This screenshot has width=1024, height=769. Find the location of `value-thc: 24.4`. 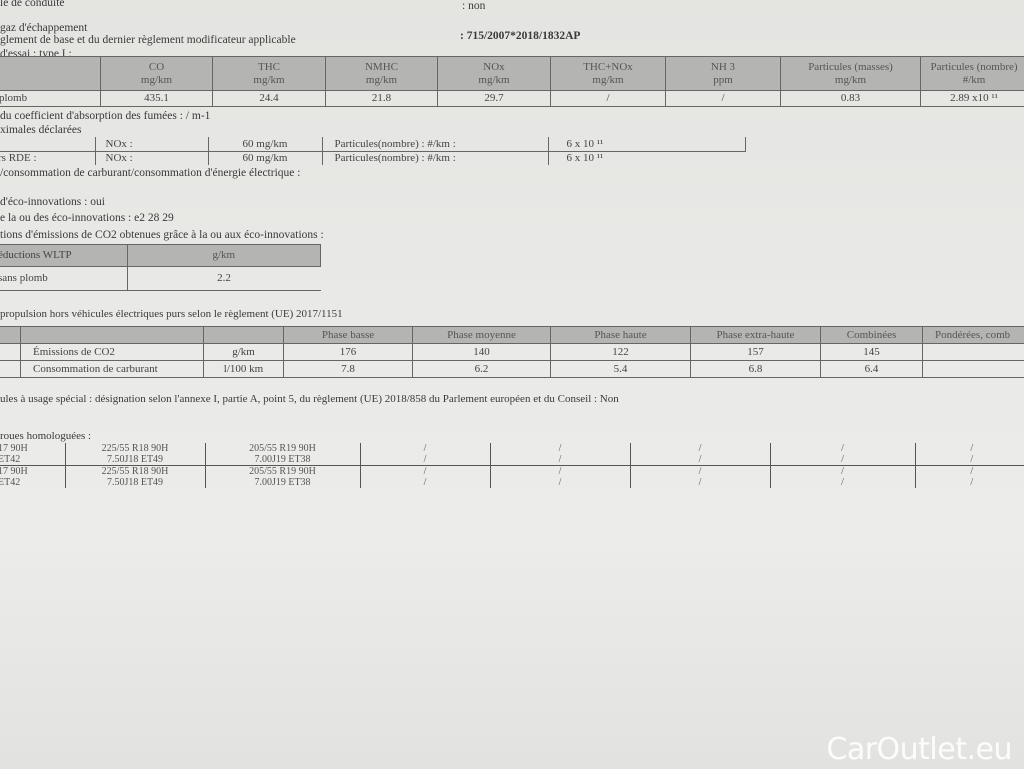

value-thc: 24.4 is located at coordinates (269, 98).